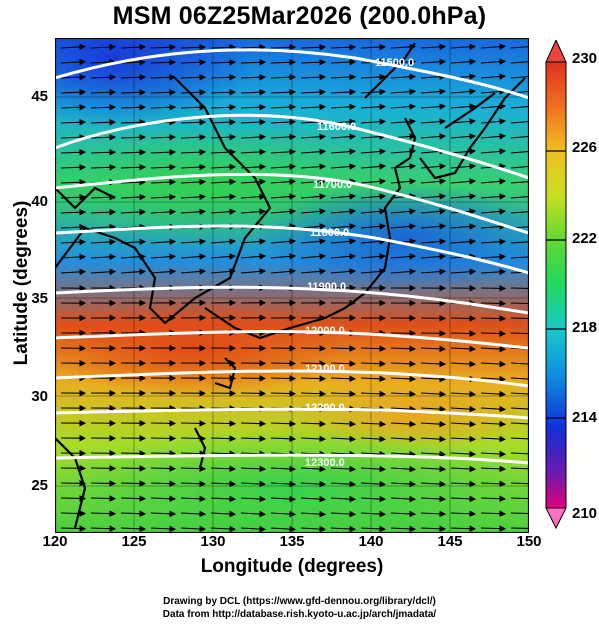 The image size is (599, 625). What do you see at coordinates (39, 298) in the screenshot?
I see `y-tick-label: 35` at bounding box center [39, 298].